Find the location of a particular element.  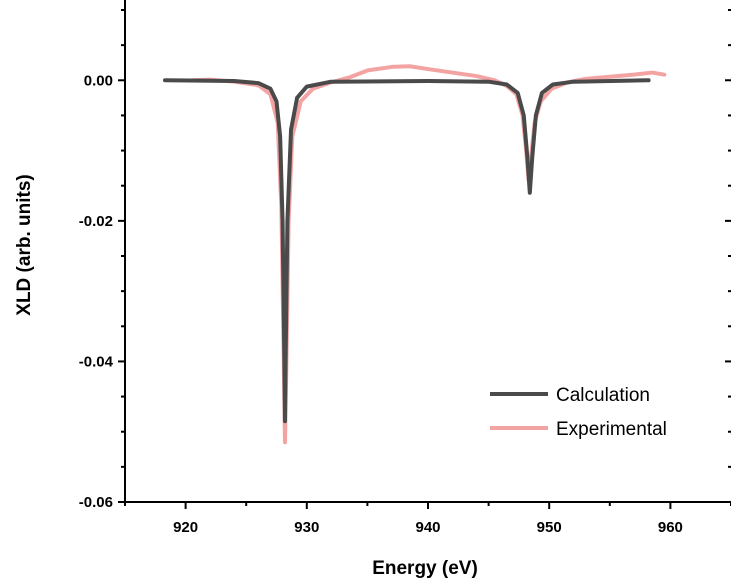

x-tick-label: 930 is located at coordinates (306, 527).